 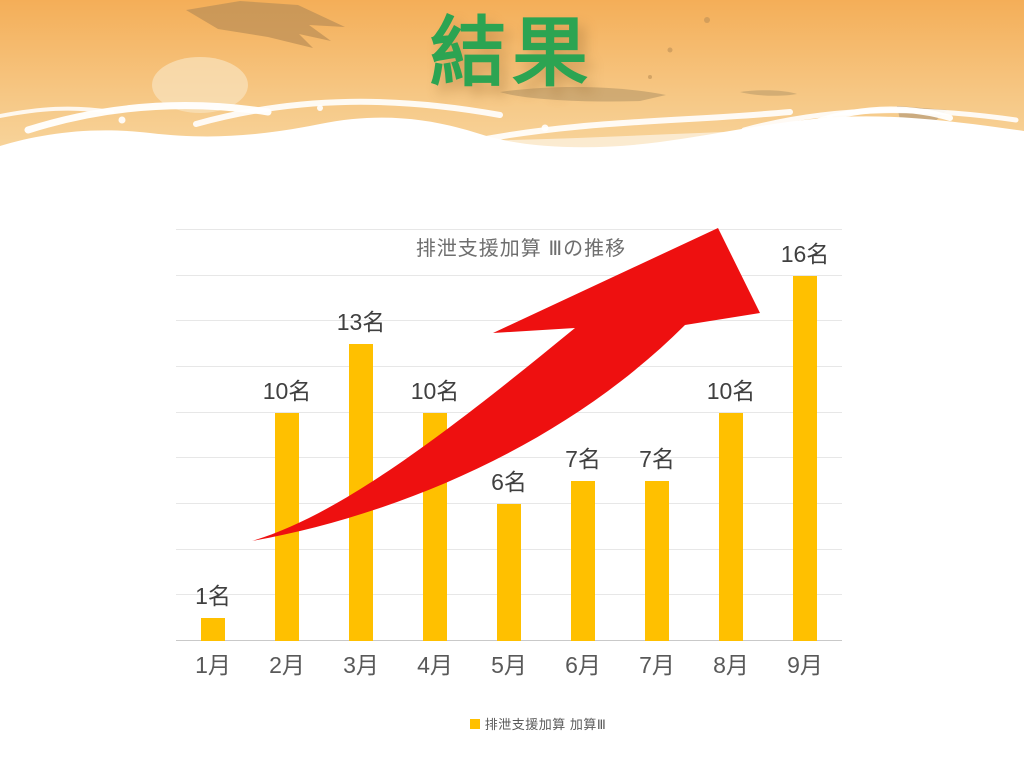 I want to click on bar-3月, so click(x=361, y=492).